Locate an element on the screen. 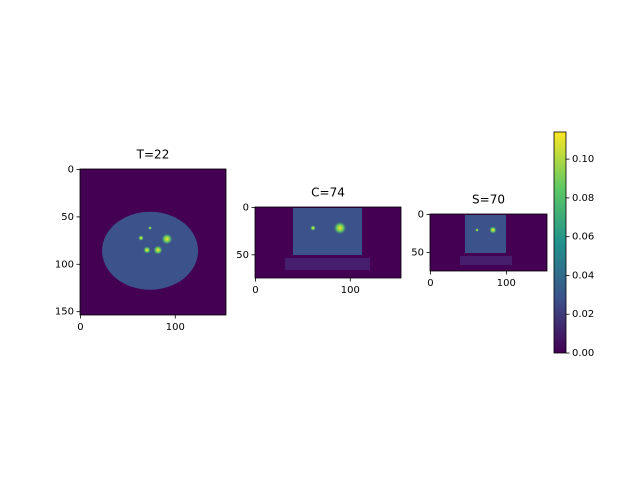  colorbar-tick-label: 0.10 is located at coordinates (583, 159).